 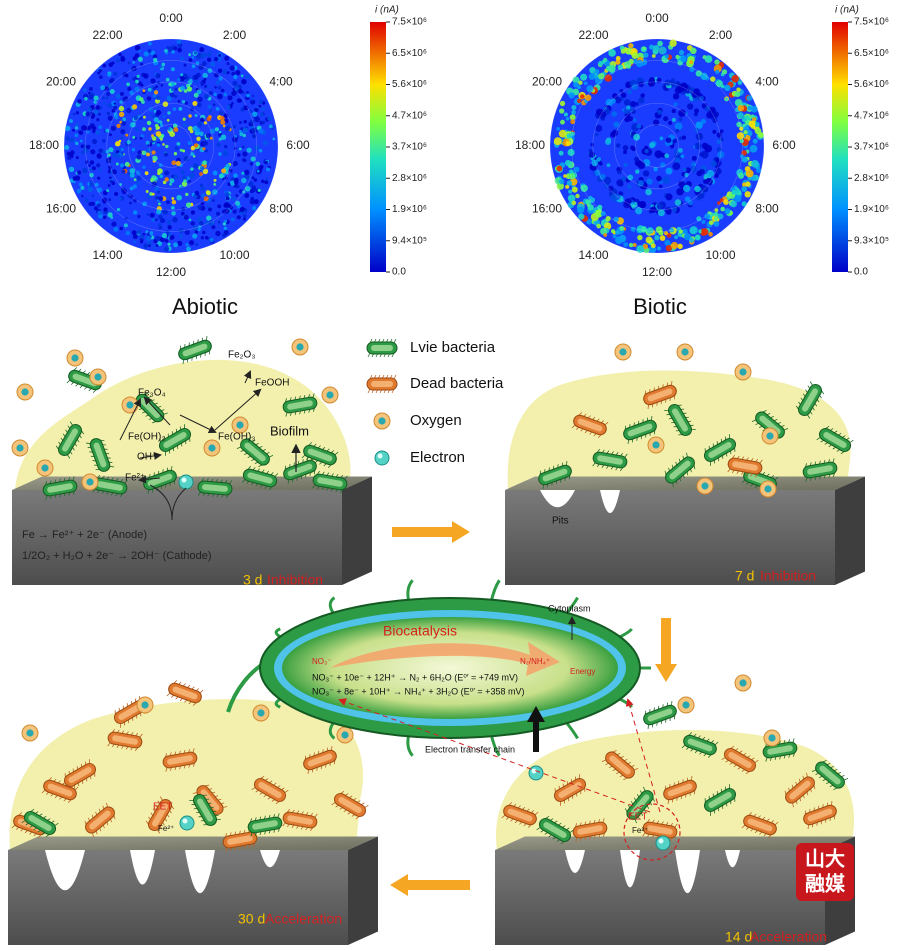 What do you see at coordinates (657, 18) in the screenshot?
I see `clock-label: 0:00` at bounding box center [657, 18].